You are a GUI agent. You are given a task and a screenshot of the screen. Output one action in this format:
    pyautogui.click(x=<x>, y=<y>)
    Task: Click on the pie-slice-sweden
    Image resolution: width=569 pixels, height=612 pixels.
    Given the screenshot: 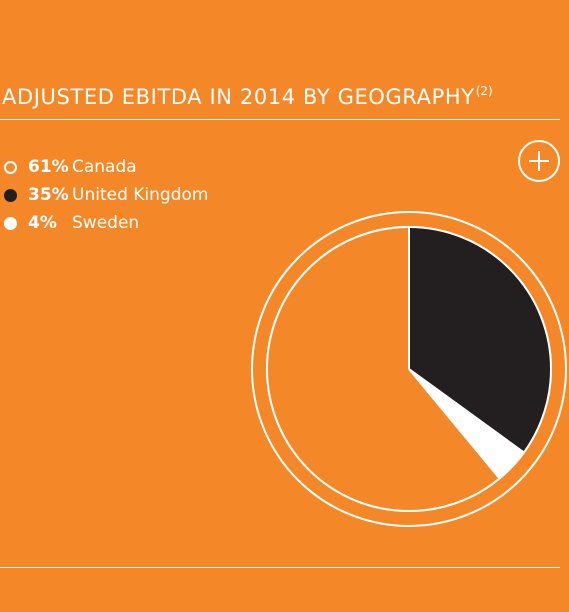 What is the action you would take?
    pyautogui.click(x=466, y=424)
    